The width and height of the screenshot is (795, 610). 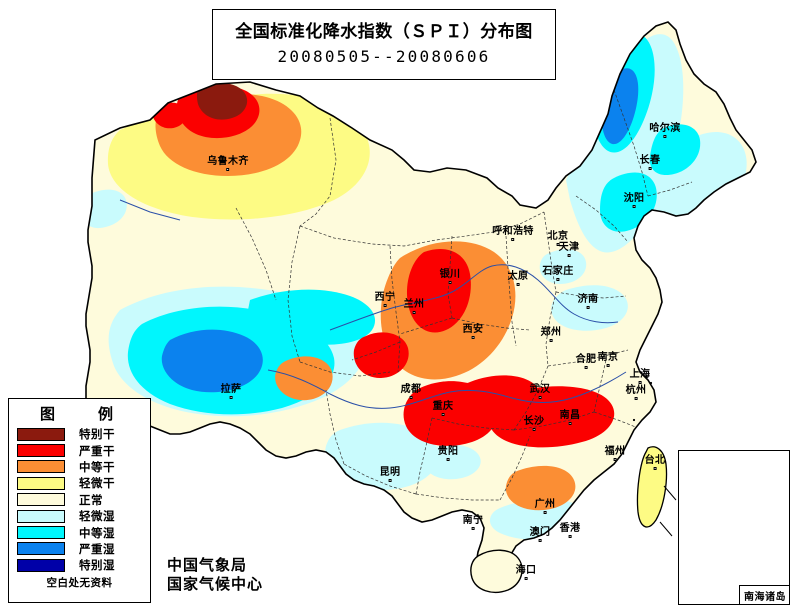 What do you see at coordinates (384, 31) in the screenshot?
I see `page-title: 全国标准化降水指数（ＳＰＩ）分布图` at bounding box center [384, 31].